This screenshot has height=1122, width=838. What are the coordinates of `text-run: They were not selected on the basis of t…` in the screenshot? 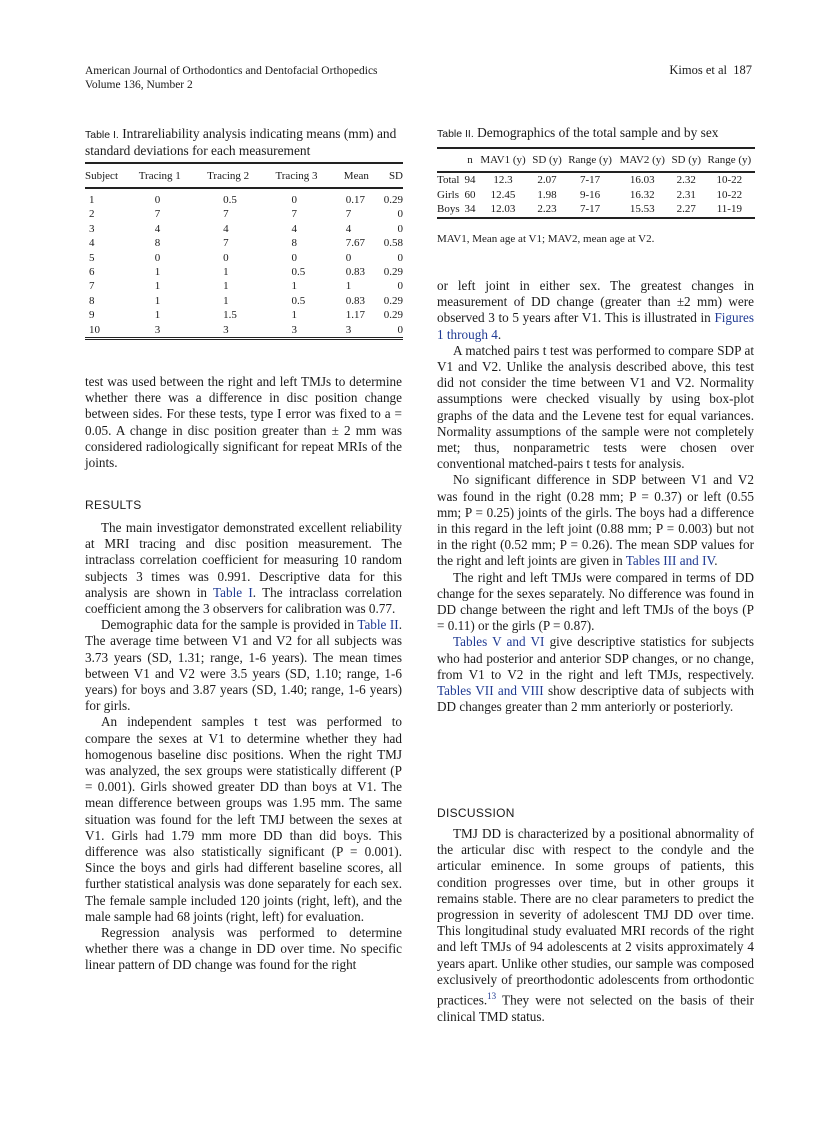 It's located at (595, 1008).